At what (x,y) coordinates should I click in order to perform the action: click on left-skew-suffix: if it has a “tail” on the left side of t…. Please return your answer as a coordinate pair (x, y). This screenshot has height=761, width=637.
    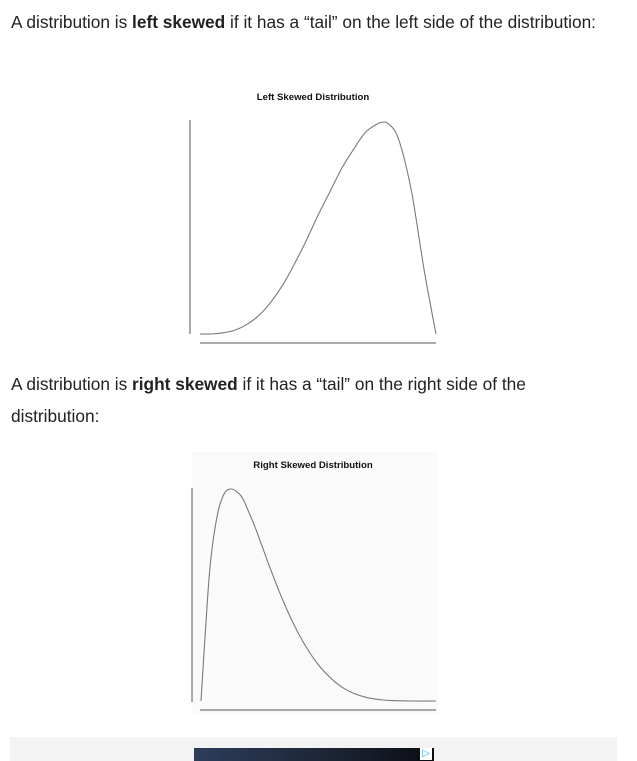
    Looking at the image, I should click on (410, 22).